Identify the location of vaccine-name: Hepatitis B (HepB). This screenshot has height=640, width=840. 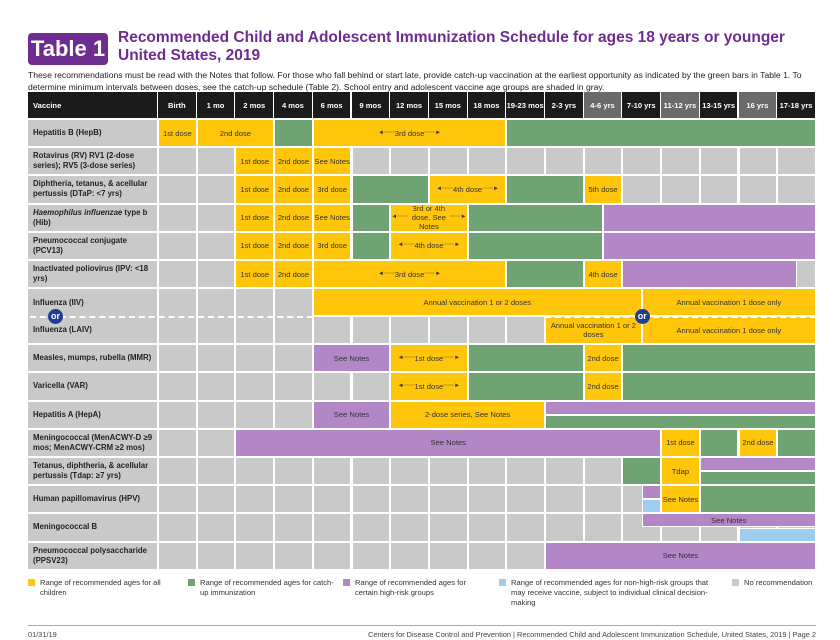
(92, 133).